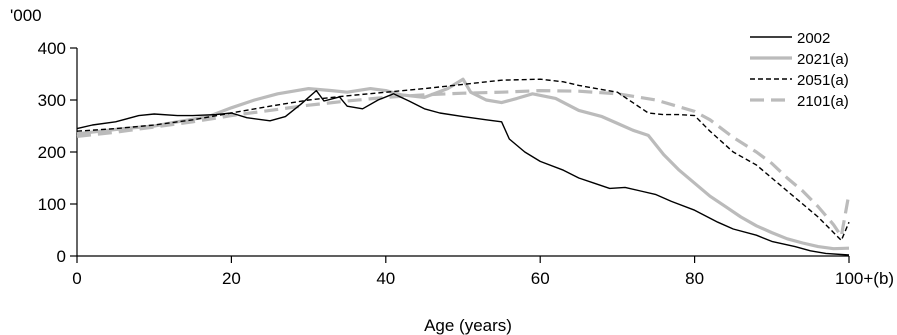  I want to click on x-tick-label: 60, so click(540, 278).